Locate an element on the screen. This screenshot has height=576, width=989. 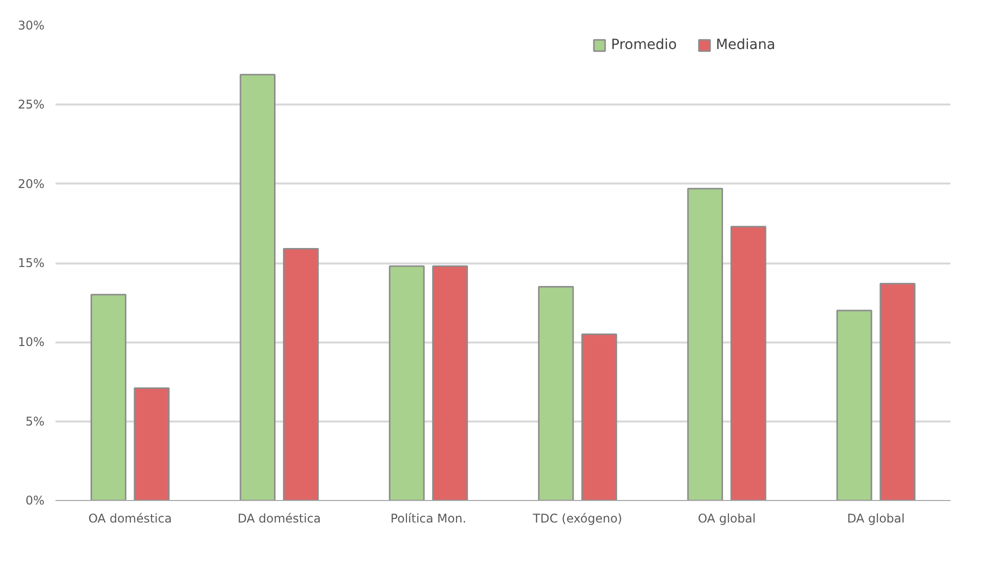
legend-label: Mediana is located at coordinates (746, 45).